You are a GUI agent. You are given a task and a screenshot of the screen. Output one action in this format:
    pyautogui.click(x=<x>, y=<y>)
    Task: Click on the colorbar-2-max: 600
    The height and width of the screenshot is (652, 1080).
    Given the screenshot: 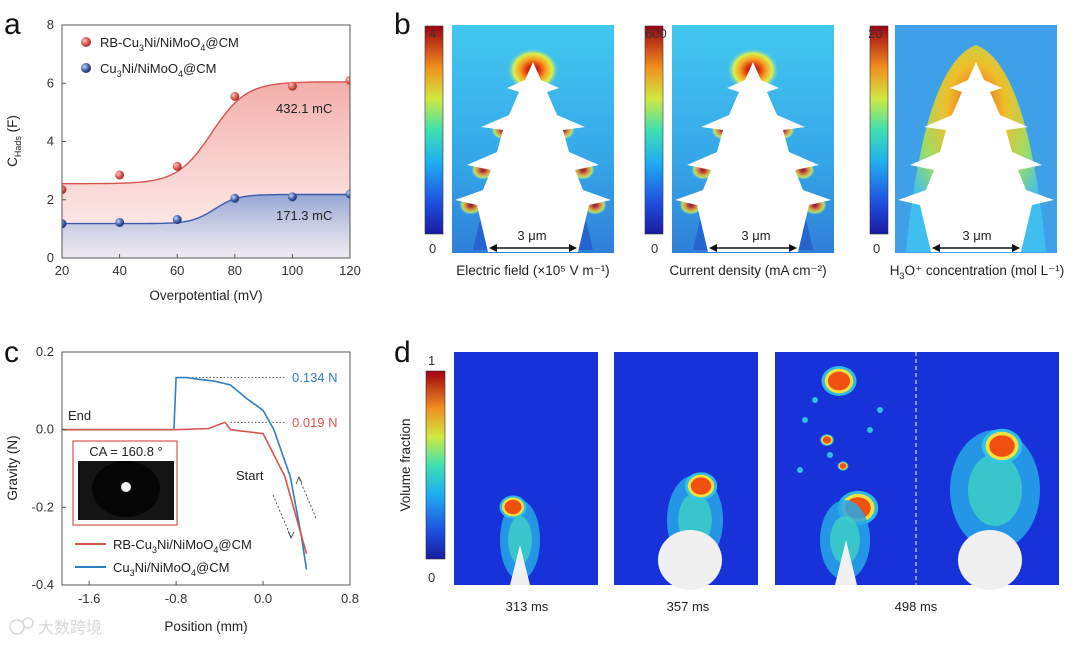 What is the action you would take?
    pyautogui.click(x=656, y=33)
    